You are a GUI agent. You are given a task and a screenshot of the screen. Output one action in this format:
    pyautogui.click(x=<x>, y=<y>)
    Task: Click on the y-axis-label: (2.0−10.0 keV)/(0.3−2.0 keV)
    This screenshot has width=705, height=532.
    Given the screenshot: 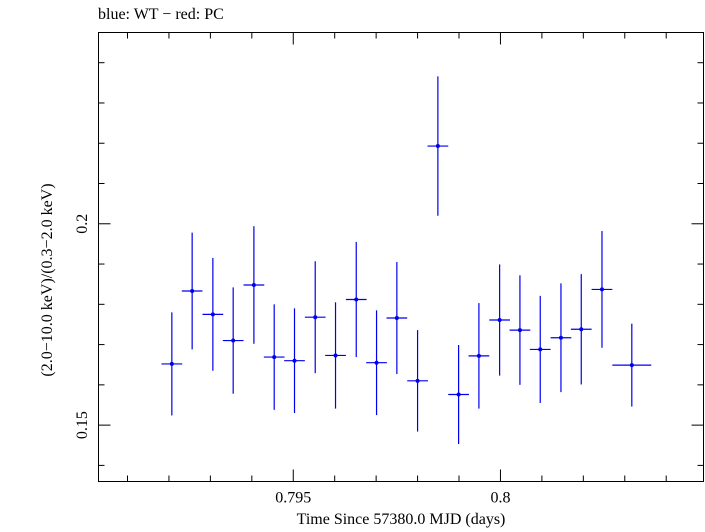 What is the action you would take?
    pyautogui.click(x=47, y=280)
    